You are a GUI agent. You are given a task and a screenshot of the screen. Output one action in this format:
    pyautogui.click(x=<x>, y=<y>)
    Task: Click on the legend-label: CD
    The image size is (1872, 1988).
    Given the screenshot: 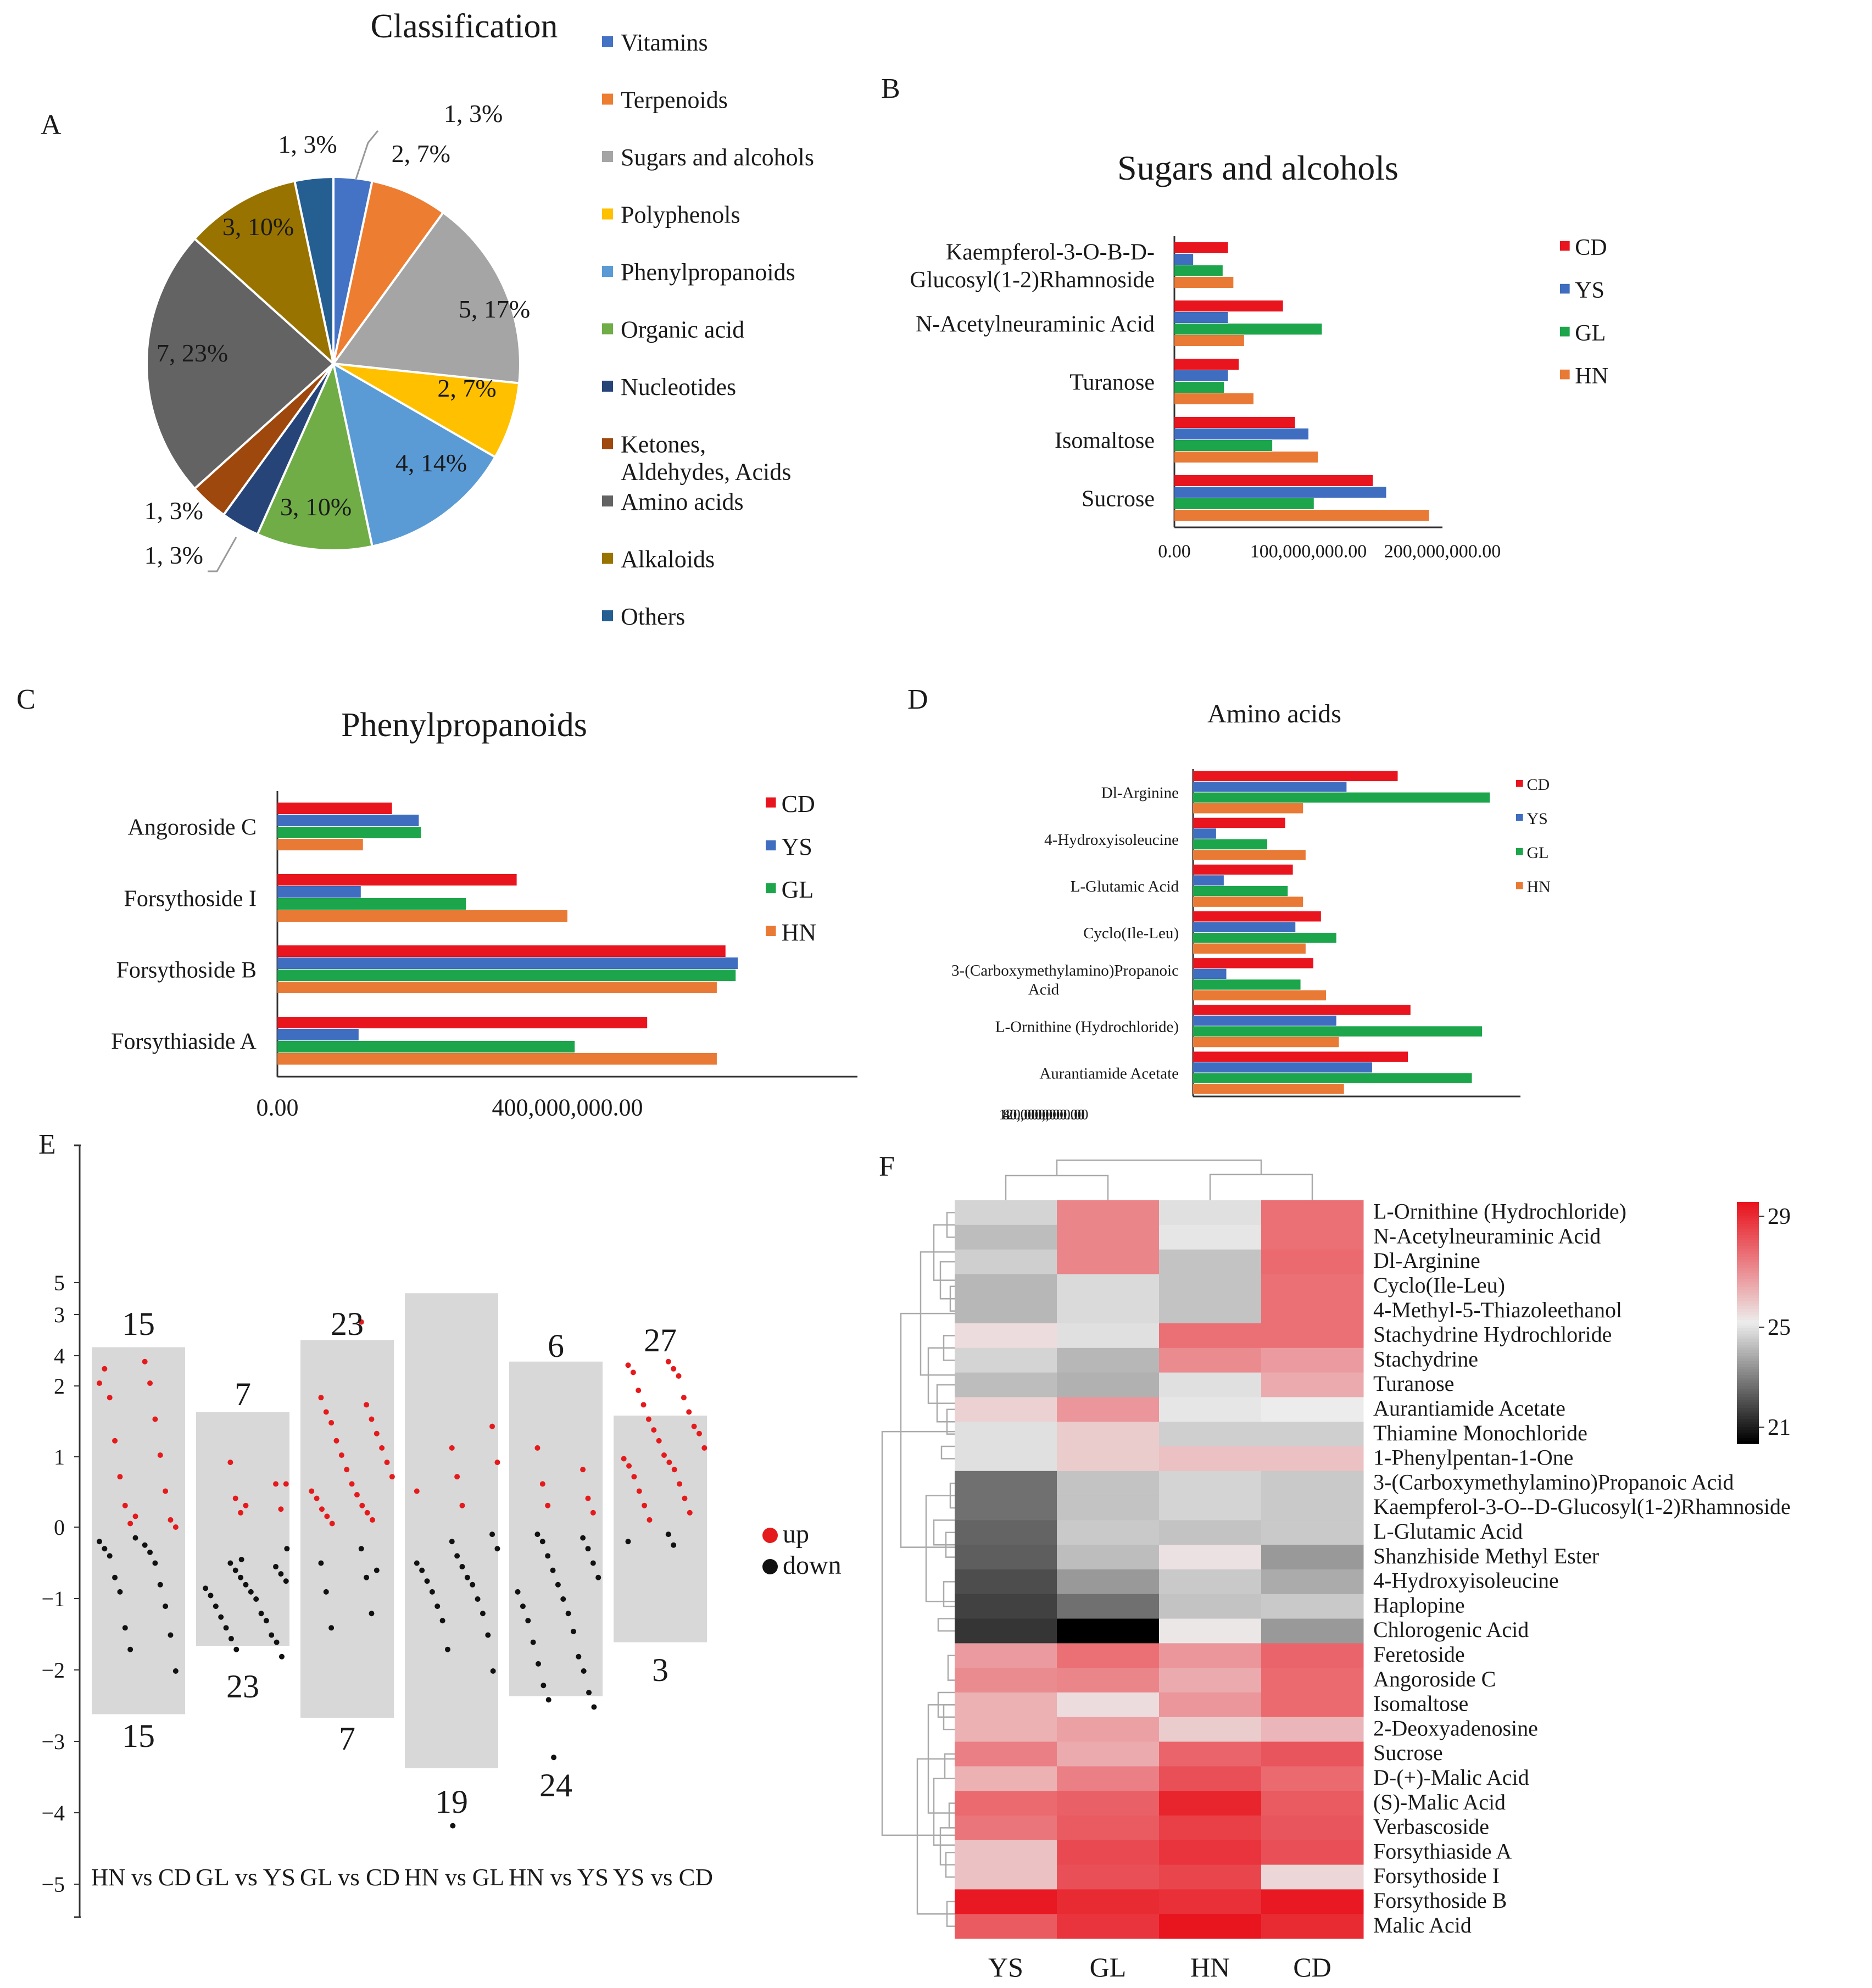 What is the action you would take?
    pyautogui.click(x=798, y=803)
    